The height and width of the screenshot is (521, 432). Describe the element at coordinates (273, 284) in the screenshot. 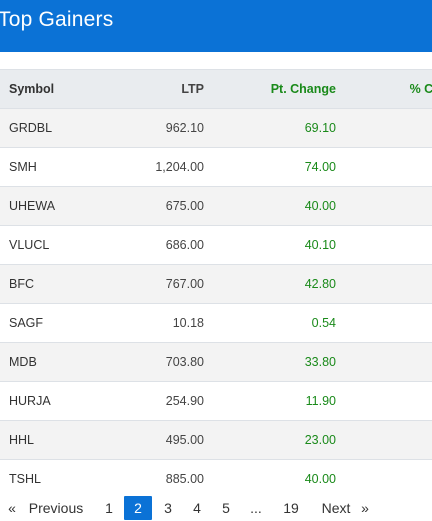

I see `pt-change-cell: 42.80` at that location.